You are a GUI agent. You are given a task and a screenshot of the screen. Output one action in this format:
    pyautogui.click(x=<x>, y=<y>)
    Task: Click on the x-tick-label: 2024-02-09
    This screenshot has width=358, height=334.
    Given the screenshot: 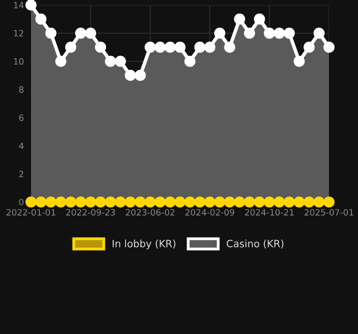 What is the action you would take?
    pyautogui.click(x=209, y=212)
    